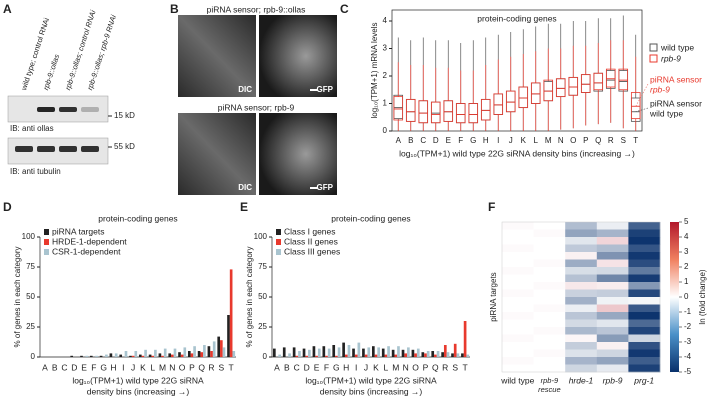  What do you see at coordinates (686, 296) in the screenshot?
I see `colorbar-tick-label: 0` at bounding box center [686, 296].